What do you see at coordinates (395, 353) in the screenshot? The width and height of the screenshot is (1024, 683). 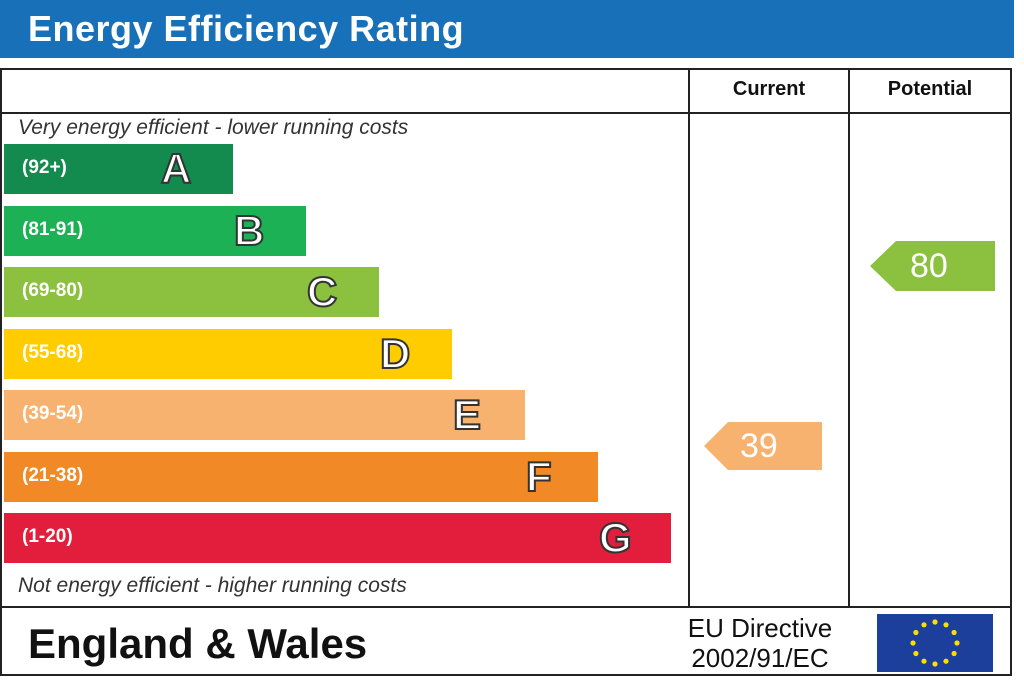 I see `band-letter: D` at bounding box center [395, 353].